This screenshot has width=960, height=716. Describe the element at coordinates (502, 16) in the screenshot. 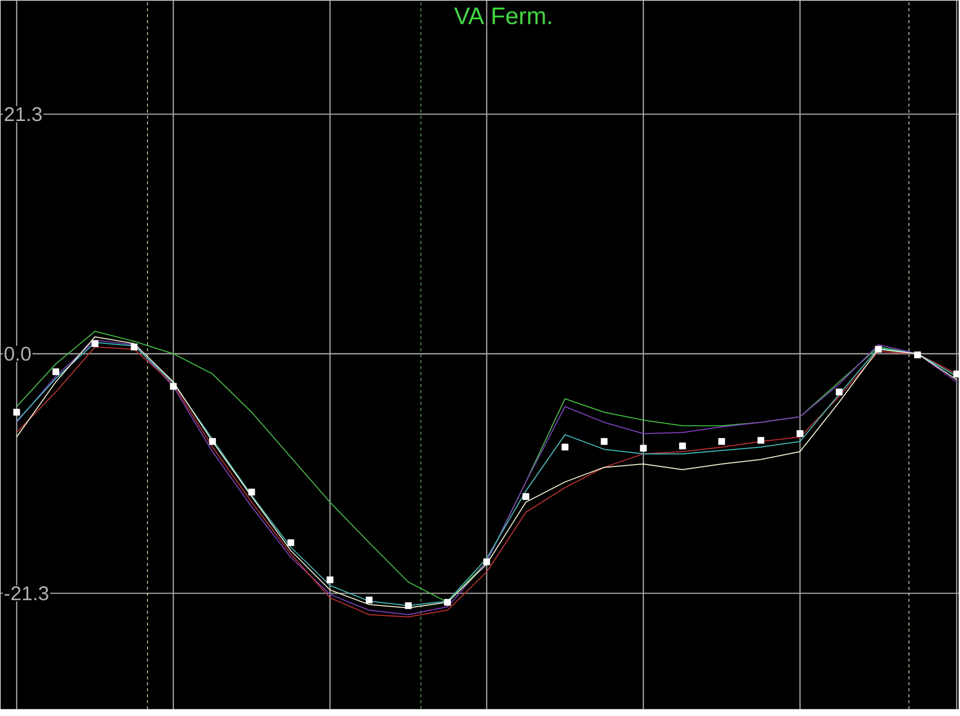

I see `chart-title: VA Ferm.` at that location.